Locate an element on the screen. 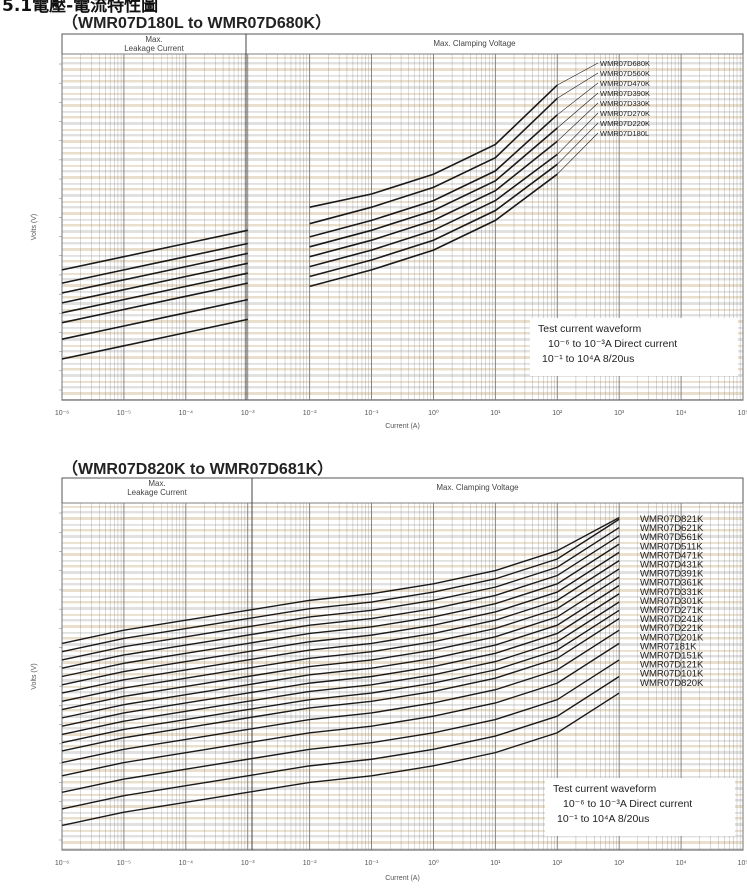  chart1-series-line-leakage-wmr07d270k is located at coordinates (154, 303).